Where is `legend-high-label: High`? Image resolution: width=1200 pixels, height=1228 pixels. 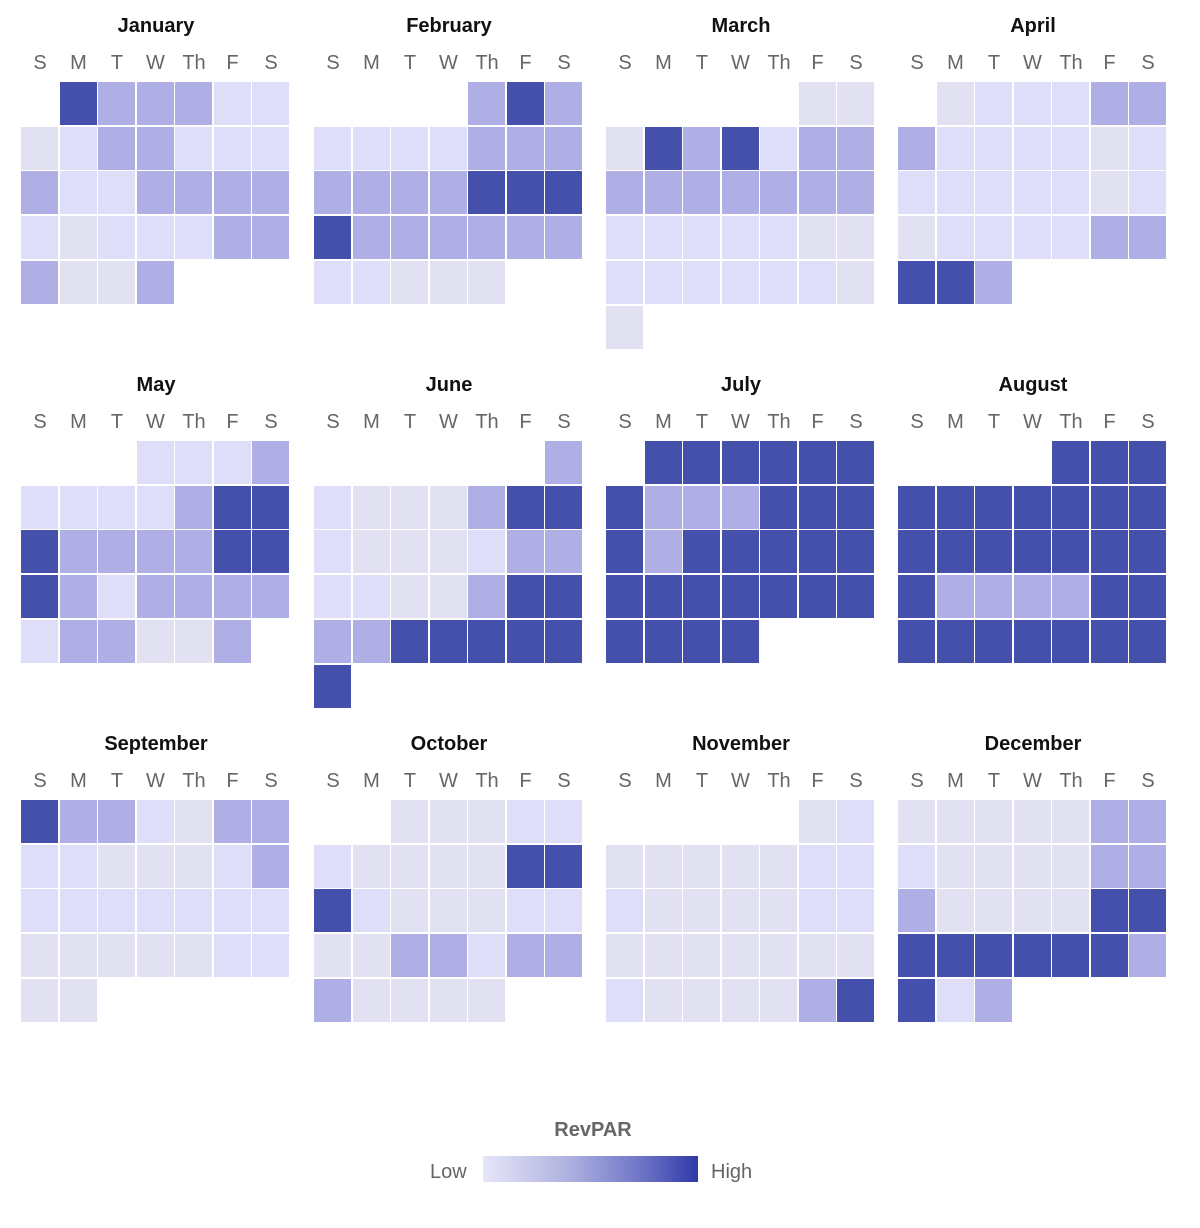 legend-high-label: High is located at coordinates (732, 1172).